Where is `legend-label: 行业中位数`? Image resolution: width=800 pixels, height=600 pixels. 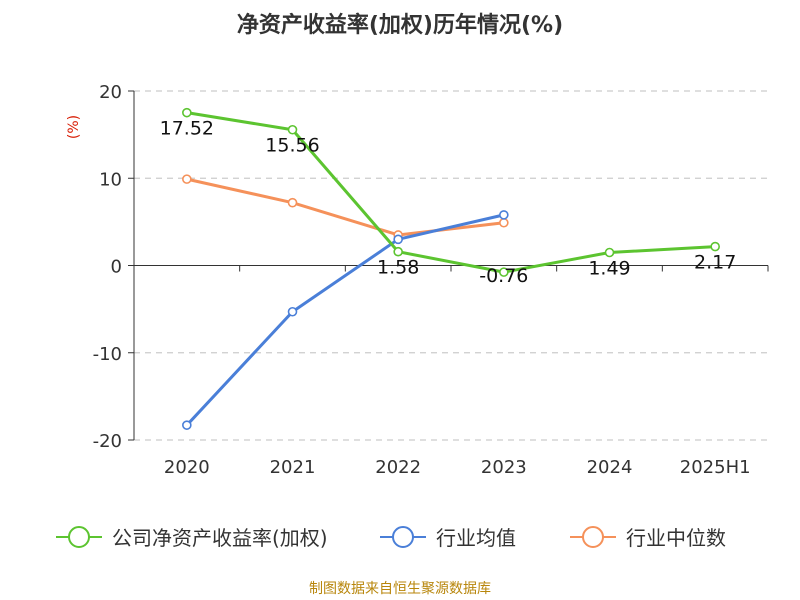
legend-label: 行业中位数 is located at coordinates (676, 538).